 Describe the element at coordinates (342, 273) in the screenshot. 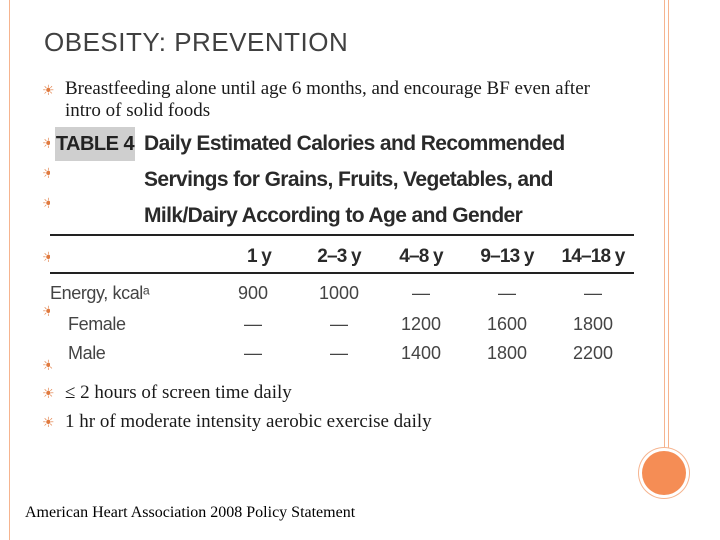

I see `table-header-rule` at that location.